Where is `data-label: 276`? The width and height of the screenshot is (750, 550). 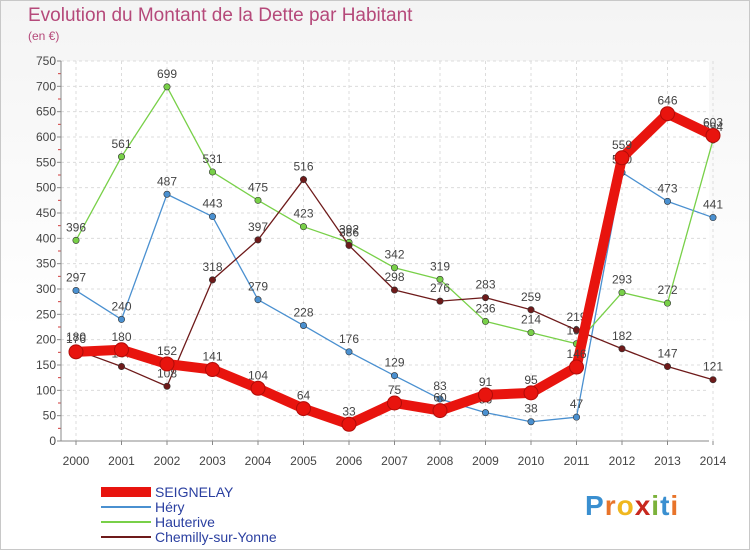
data-label: 276 is located at coordinates (440, 288).